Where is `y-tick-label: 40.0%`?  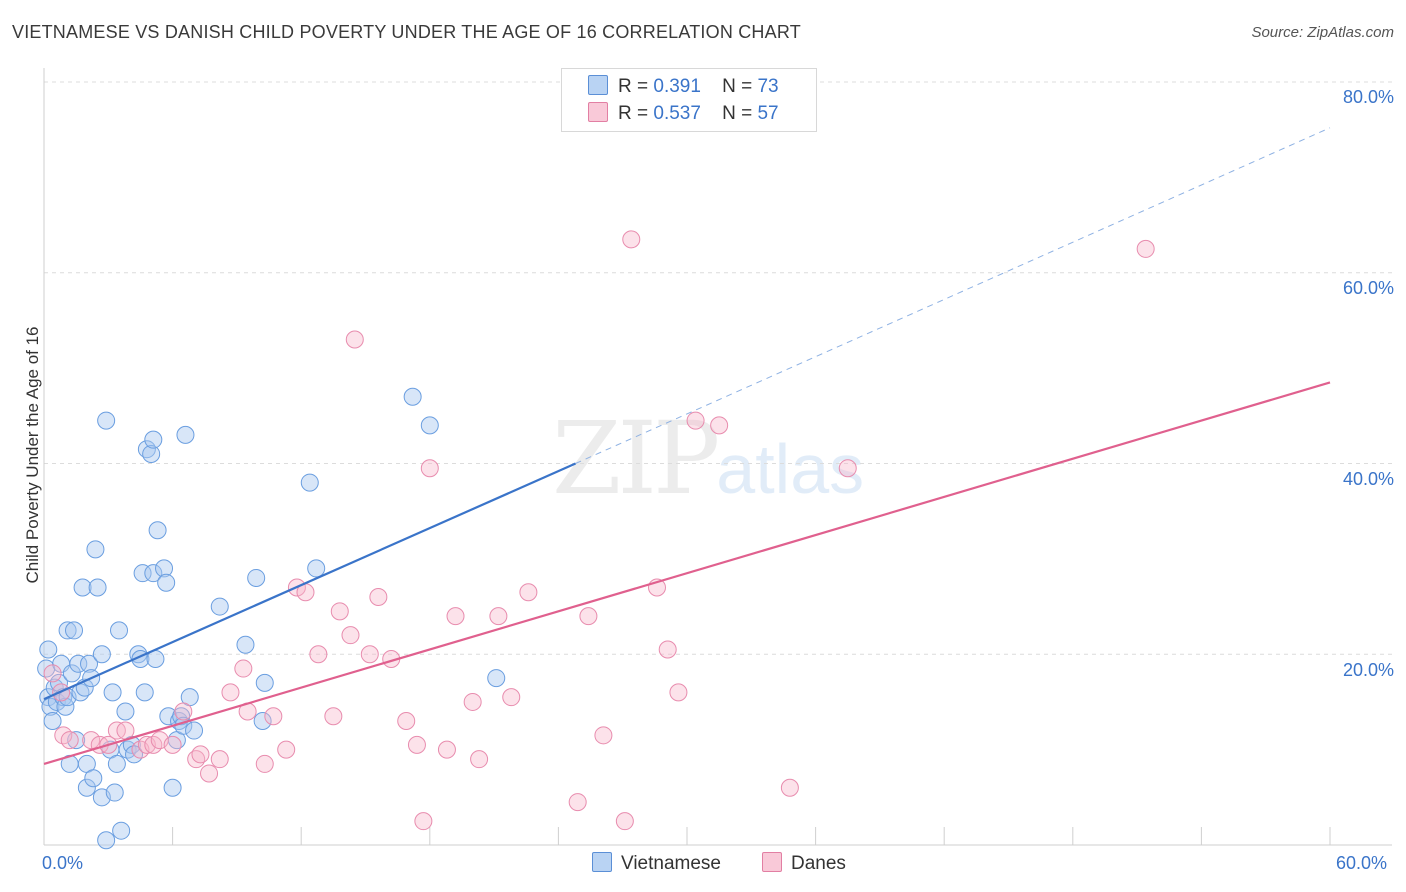 y-tick-label: 40.0% is located at coordinates (1368, 479).